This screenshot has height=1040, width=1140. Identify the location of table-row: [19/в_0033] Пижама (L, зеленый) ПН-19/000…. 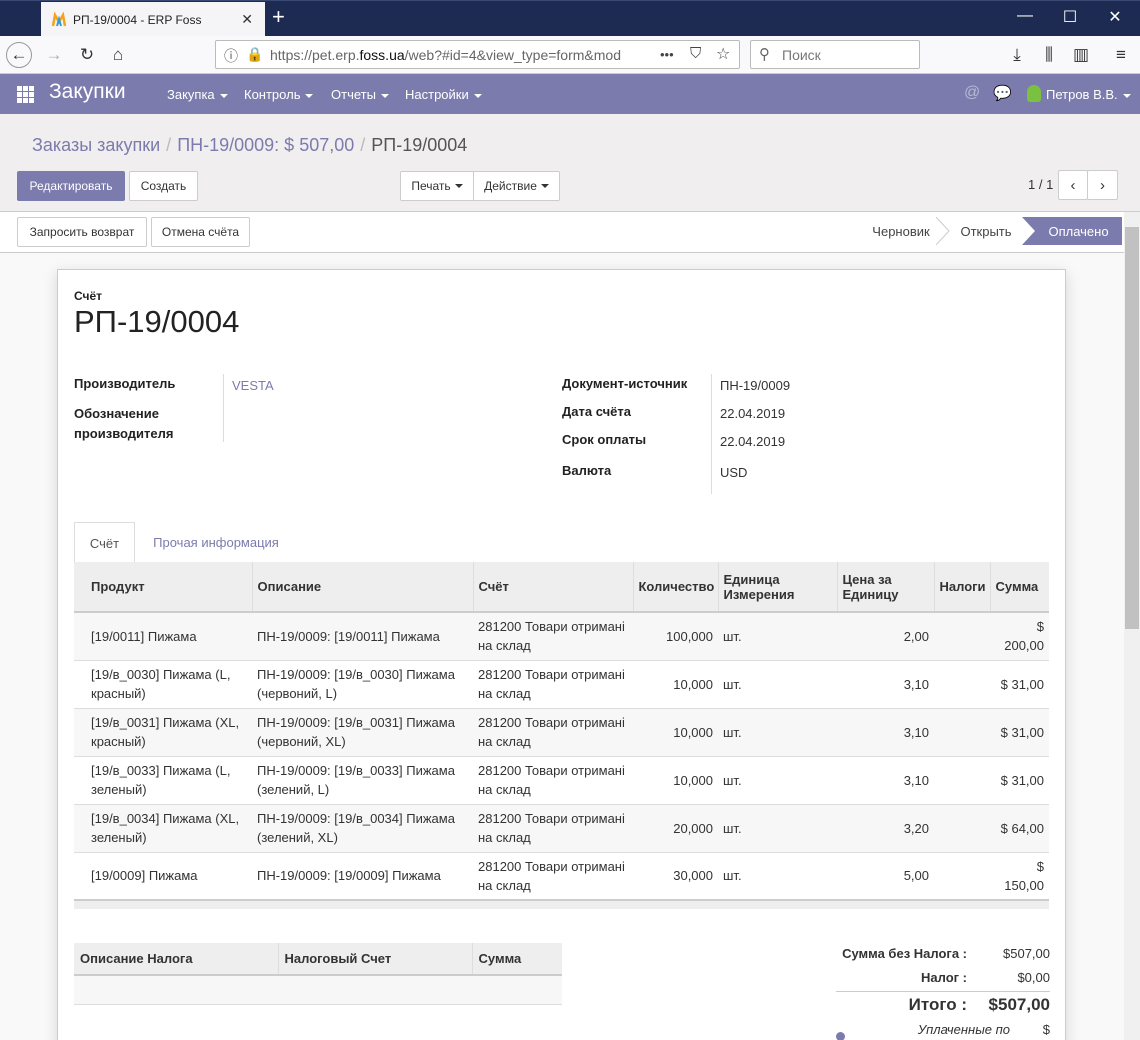
(561, 779).